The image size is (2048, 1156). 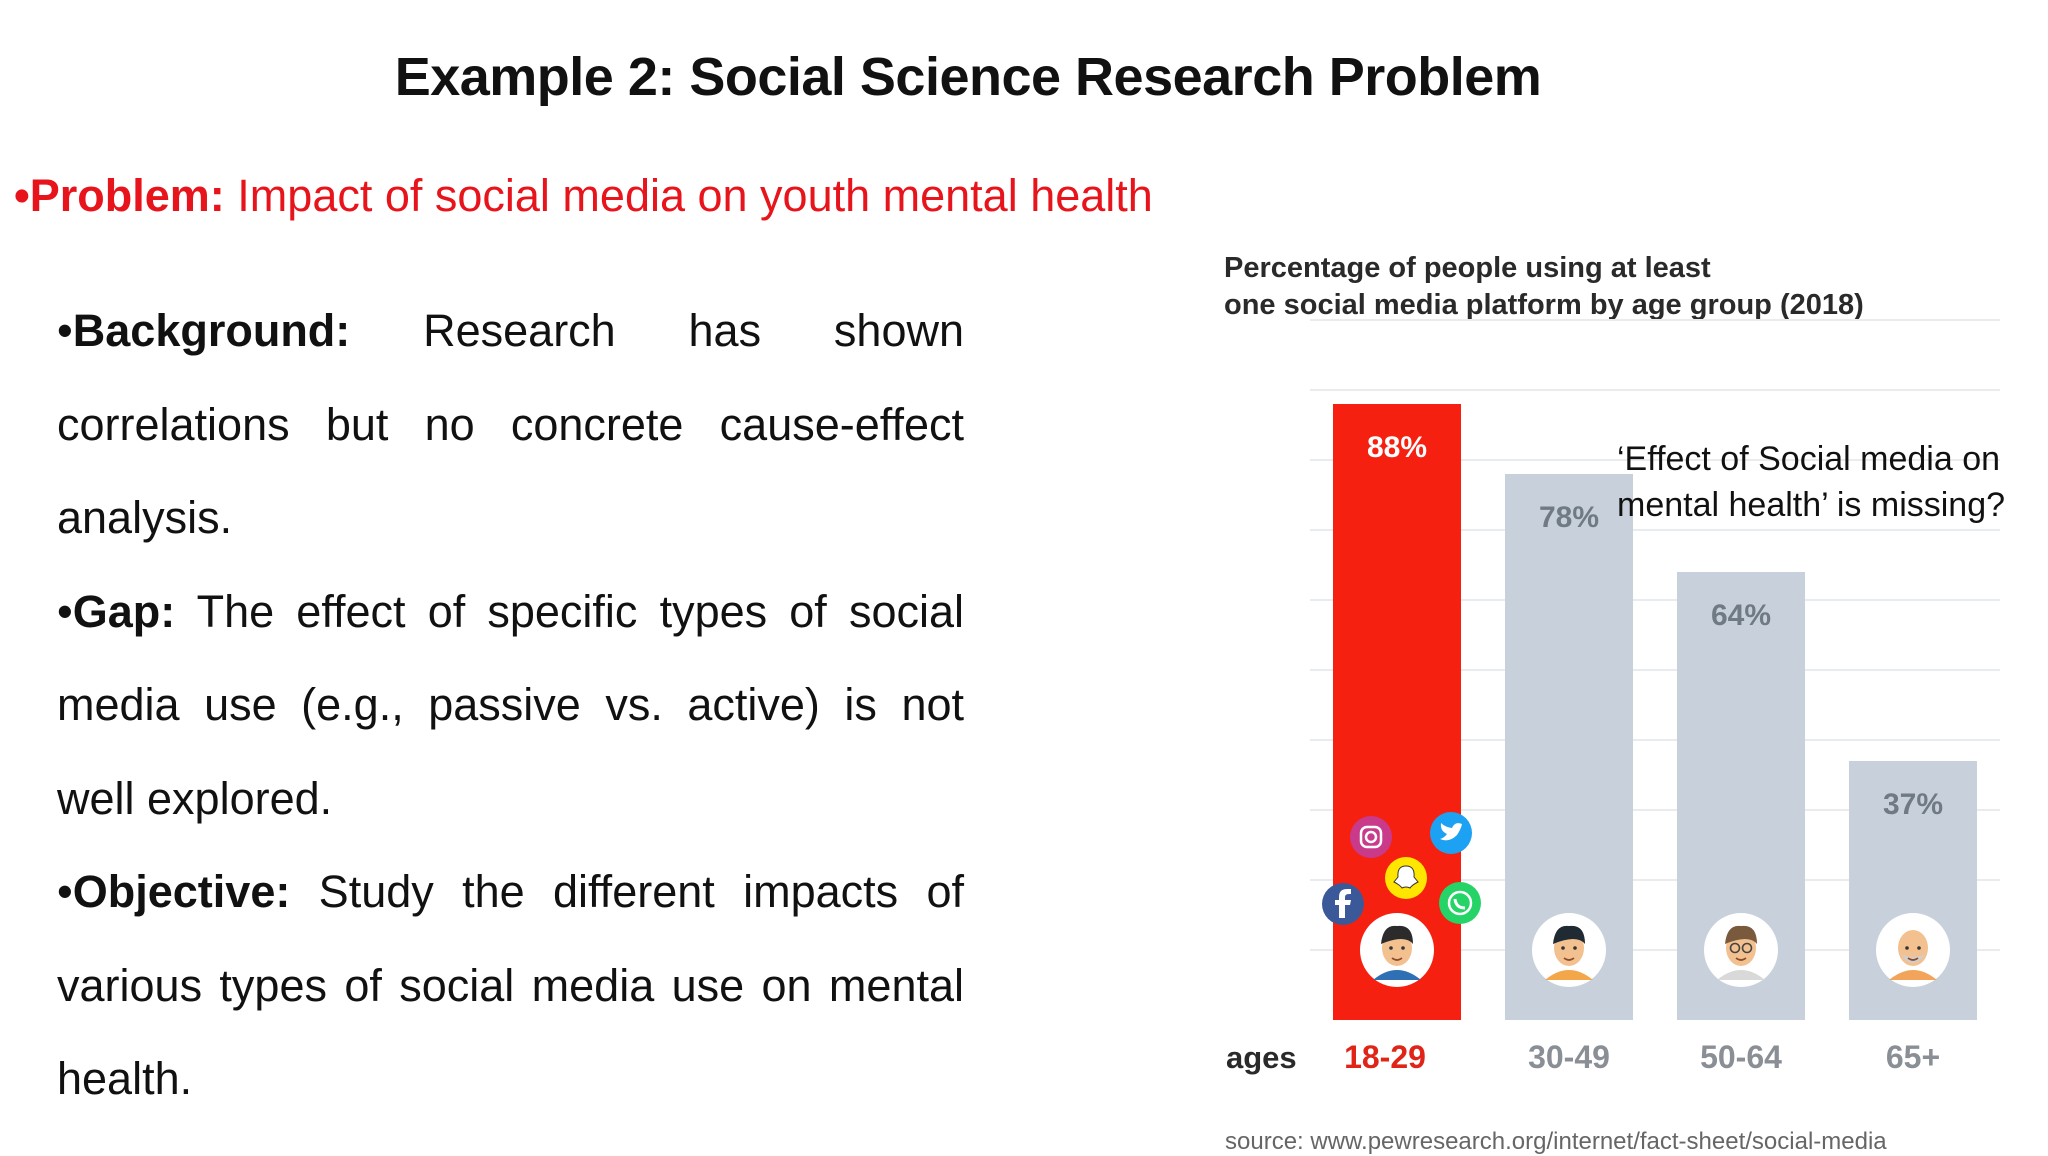 I want to click on gap-label: Gap:, so click(x=124, y=611).